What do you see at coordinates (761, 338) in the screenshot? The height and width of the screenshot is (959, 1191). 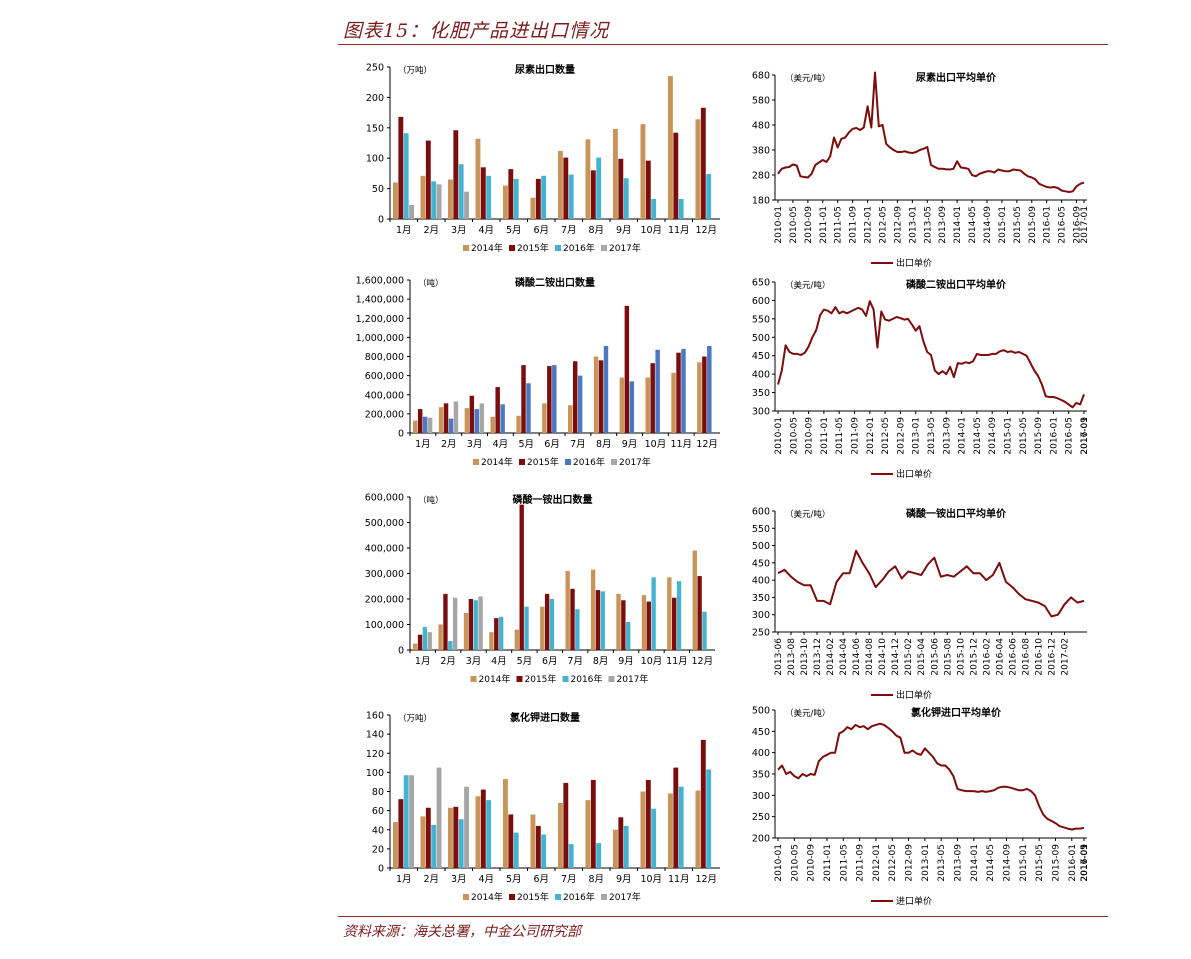 I see `y-tick-label: 500` at bounding box center [761, 338].